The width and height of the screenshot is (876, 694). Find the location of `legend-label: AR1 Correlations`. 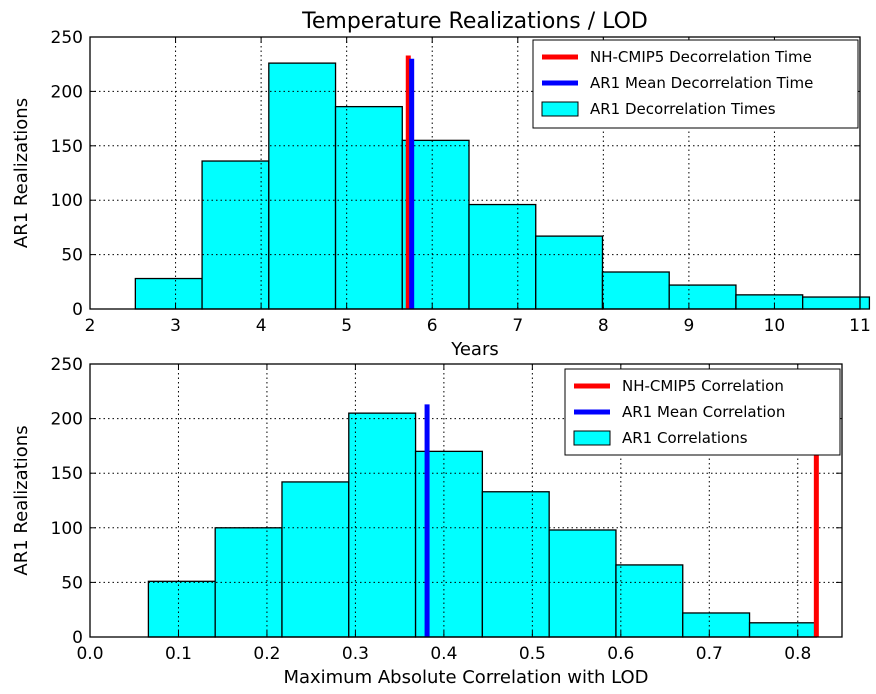

legend-label: AR1 Correlations is located at coordinates (685, 438).